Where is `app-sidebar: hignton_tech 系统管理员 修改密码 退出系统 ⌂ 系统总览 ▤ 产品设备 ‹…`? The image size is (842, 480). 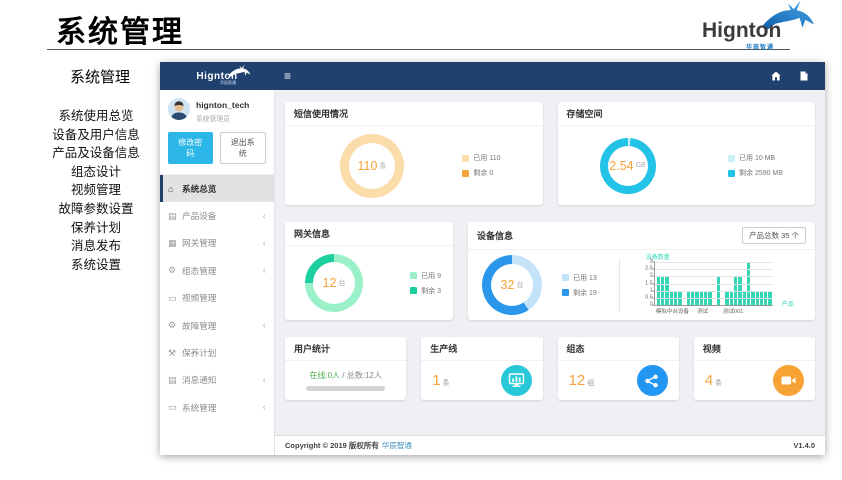
app-sidebar: hignton_tech 系统管理员 修改密码 退出系统 ⌂ 系统总览 ▤ 产品设备 ‹… is located at coordinates (217, 272).